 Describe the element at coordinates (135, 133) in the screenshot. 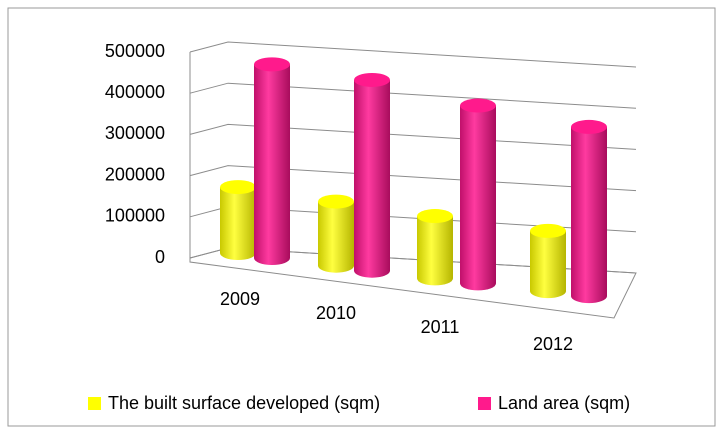

I see `y-tick-label: 300000` at that location.